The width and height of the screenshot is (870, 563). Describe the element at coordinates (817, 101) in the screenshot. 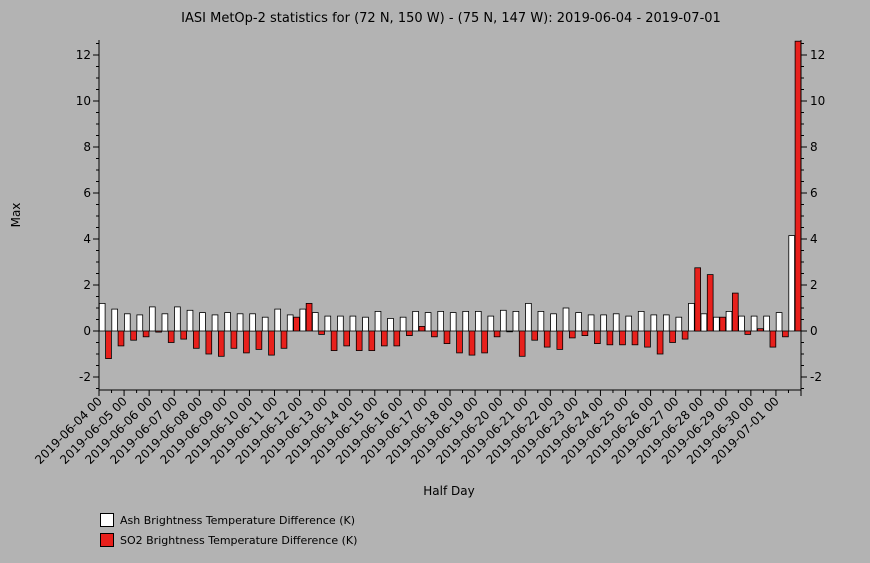

I see `y-tick-label-right: 10` at that location.